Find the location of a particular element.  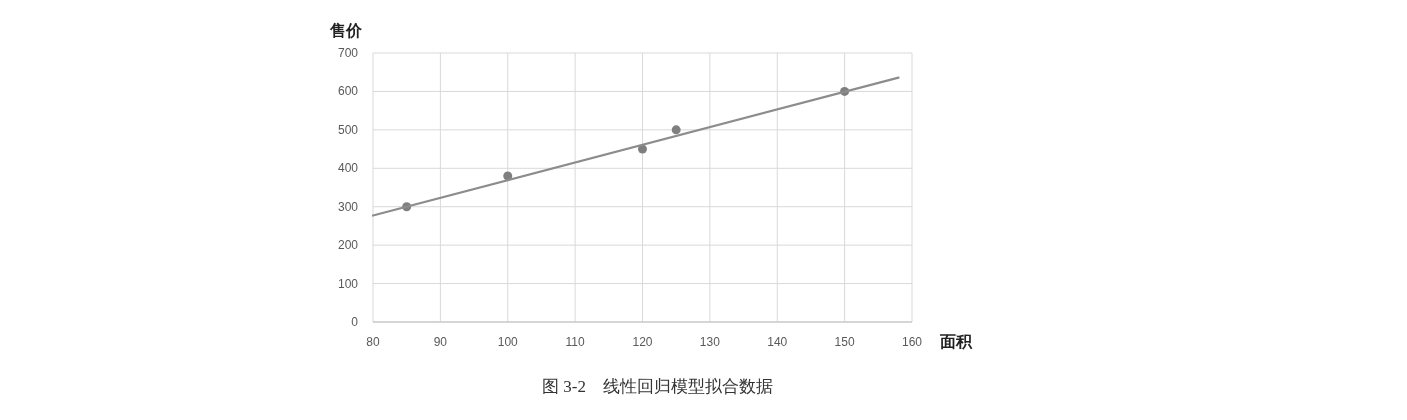

y-tick-label: 500 is located at coordinates (348, 129).